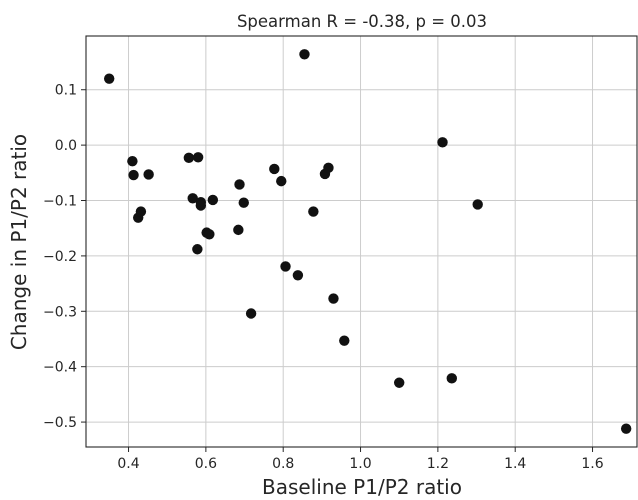  I want to click on y-tick-label: −0.2, so click(60, 257).